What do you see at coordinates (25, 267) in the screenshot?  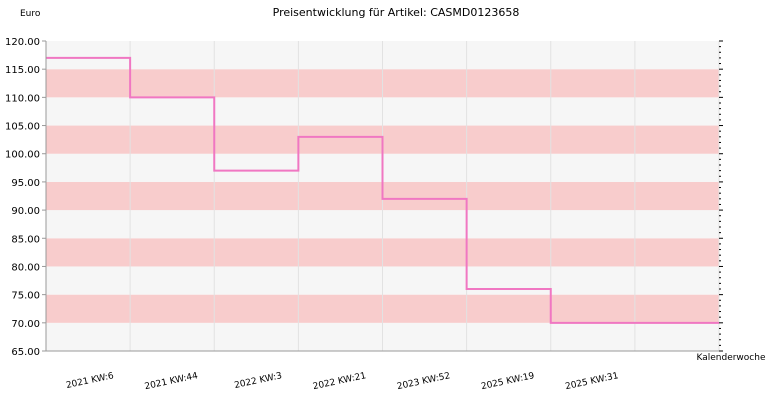 I see `y-tick-label: 80.00` at bounding box center [25, 267].